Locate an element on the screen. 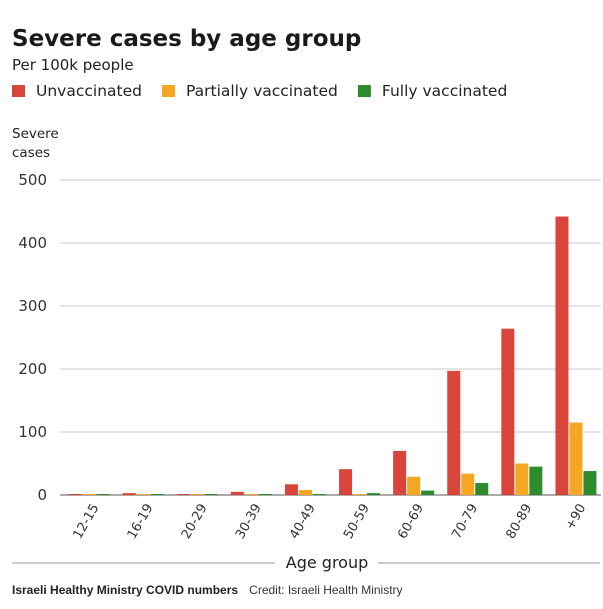 The height and width of the screenshot is (609, 603). x-tick-label: 80-89 is located at coordinates (519, 522).